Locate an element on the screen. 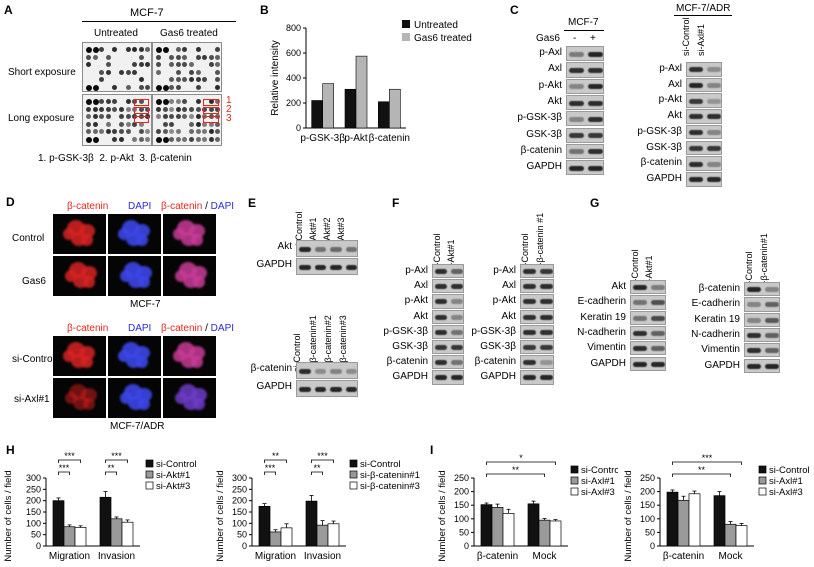 This screenshot has width=814, height=567. spot-number-3: 3 is located at coordinates (229, 118).